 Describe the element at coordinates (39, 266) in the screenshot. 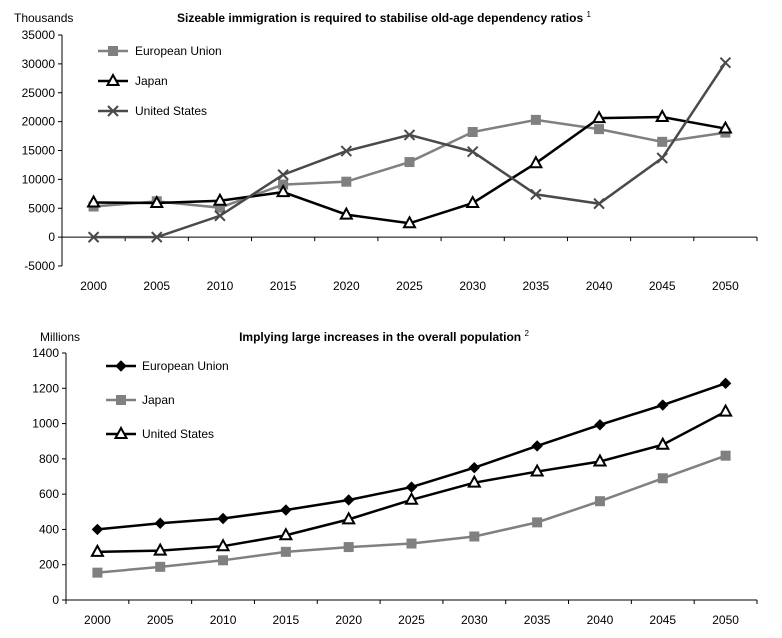

I see `y-tick-label: -5000` at that location.